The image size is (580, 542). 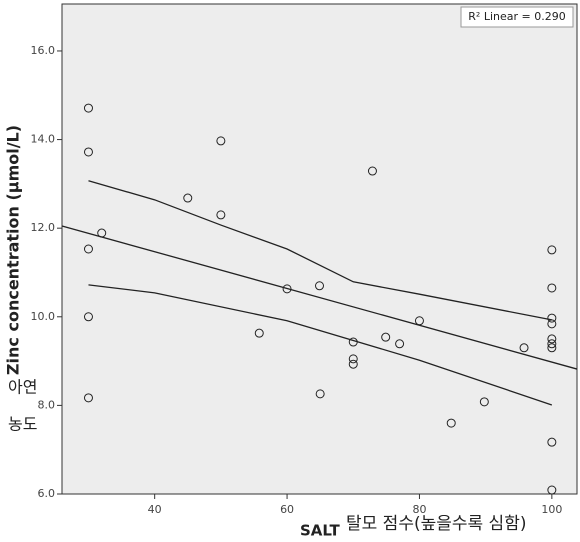 I want to click on x-axis-label: SALT, so click(x=320, y=531).